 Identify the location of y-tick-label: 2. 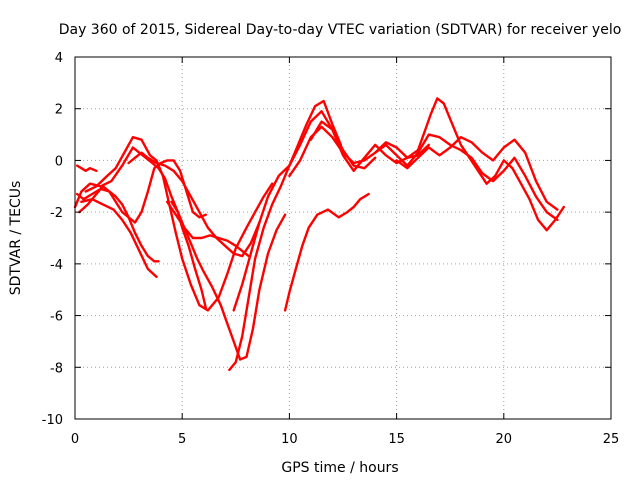
(59, 110).